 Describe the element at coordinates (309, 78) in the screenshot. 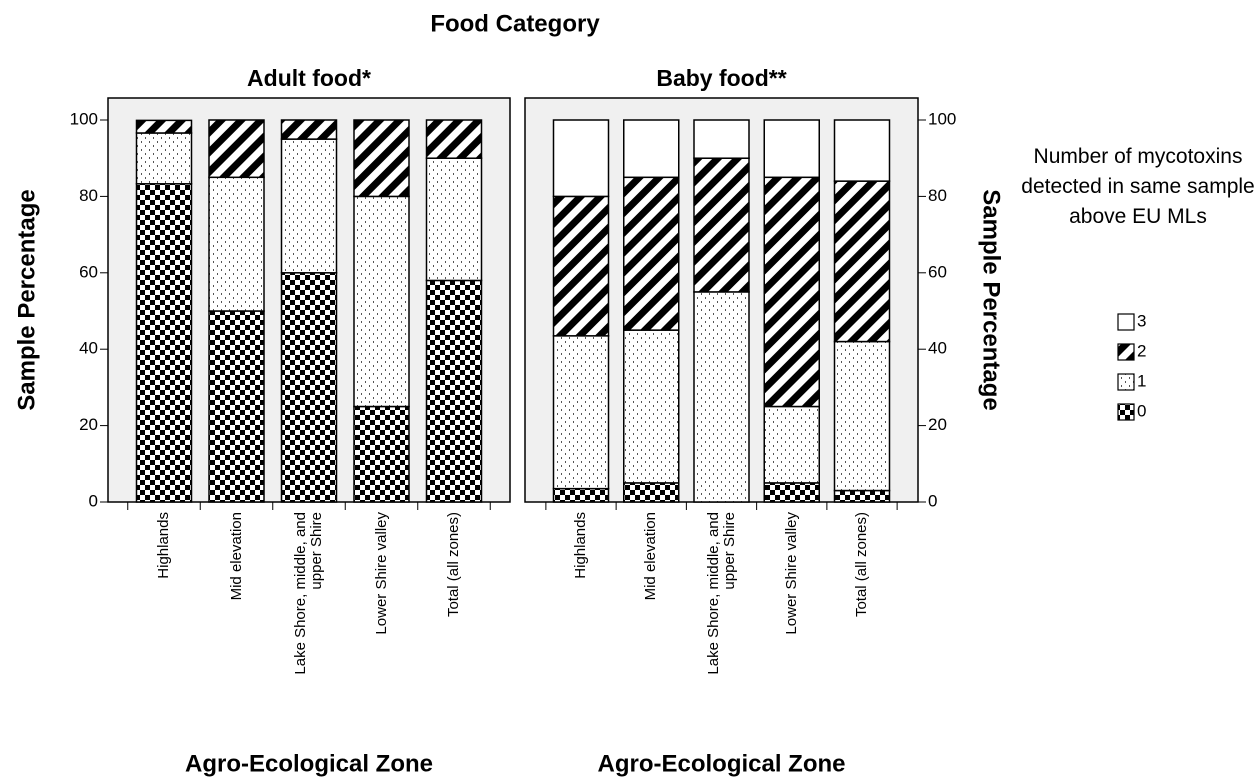

I see `panel-title: Adult food*` at that location.